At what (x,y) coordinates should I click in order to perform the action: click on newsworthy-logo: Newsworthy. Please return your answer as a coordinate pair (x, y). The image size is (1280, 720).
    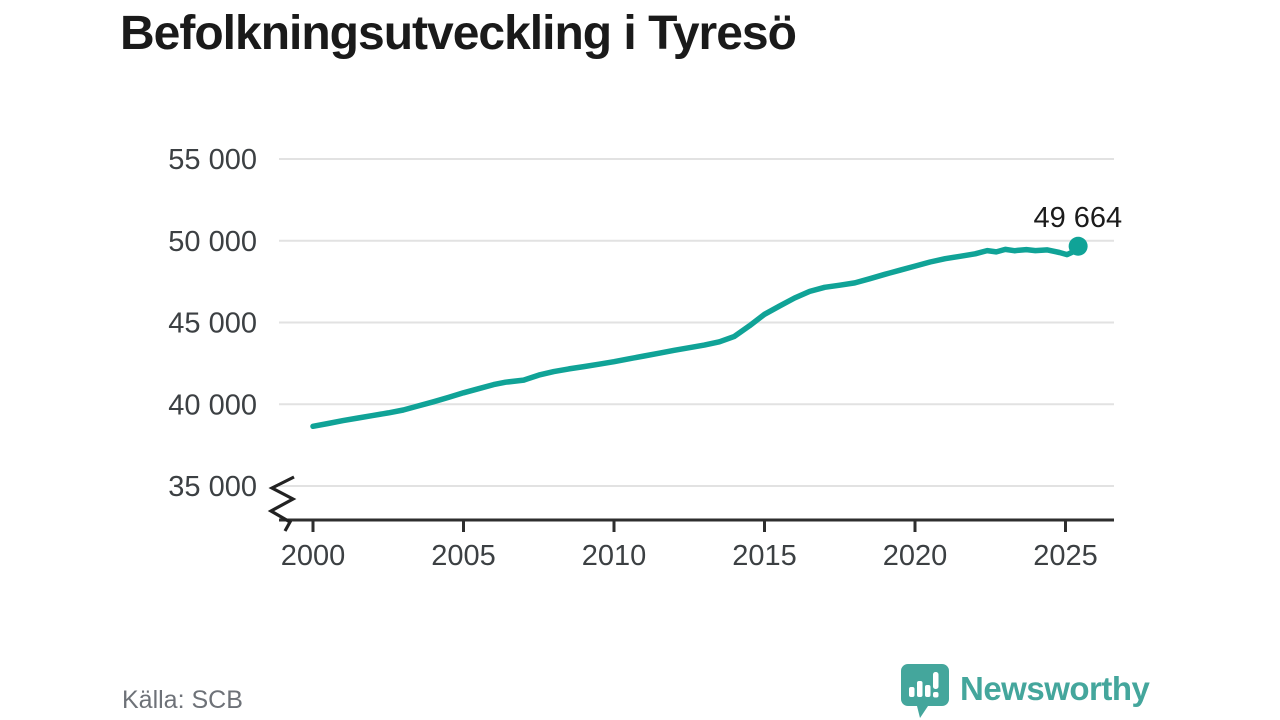
    Looking at the image, I should click on (1030, 691).